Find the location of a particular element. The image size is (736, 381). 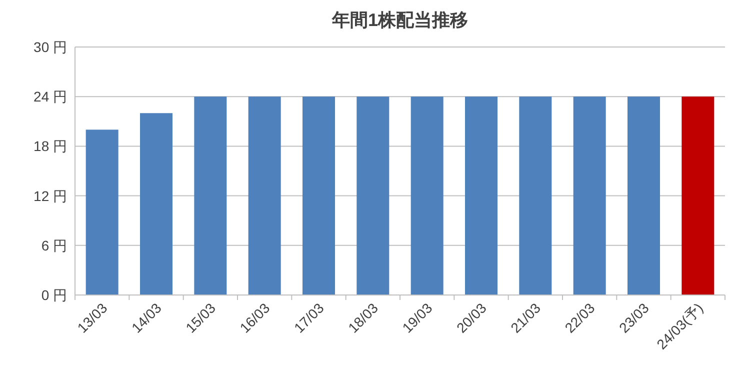

y-tick-label: 18 円 is located at coordinates (50, 146).